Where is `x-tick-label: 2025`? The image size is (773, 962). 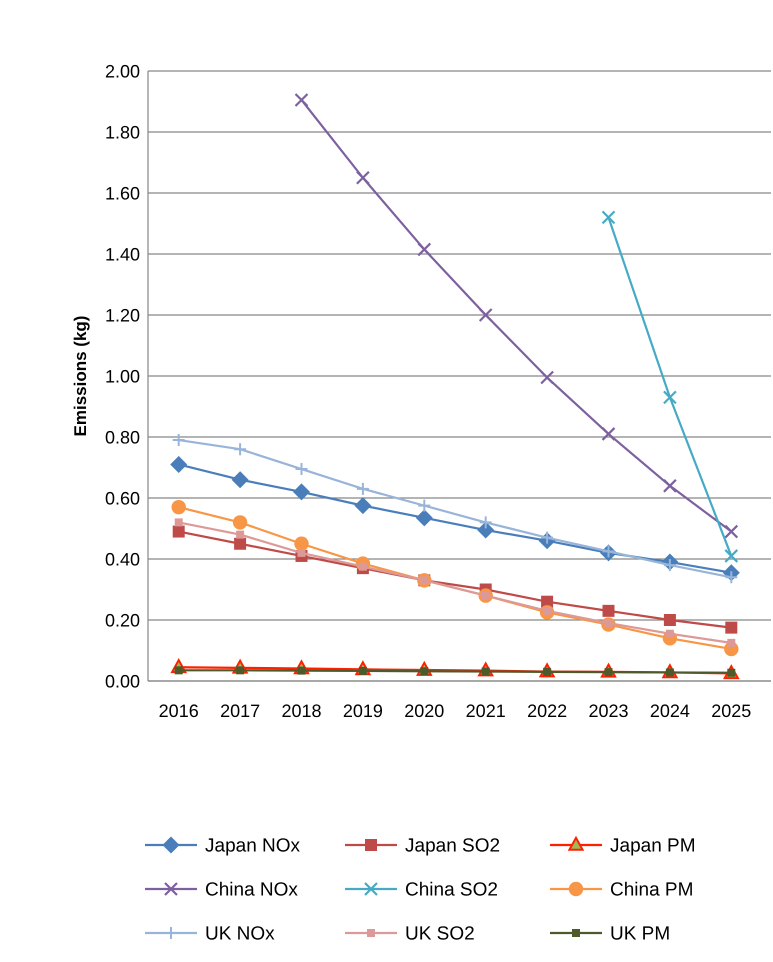 x-tick-label: 2025 is located at coordinates (731, 711).